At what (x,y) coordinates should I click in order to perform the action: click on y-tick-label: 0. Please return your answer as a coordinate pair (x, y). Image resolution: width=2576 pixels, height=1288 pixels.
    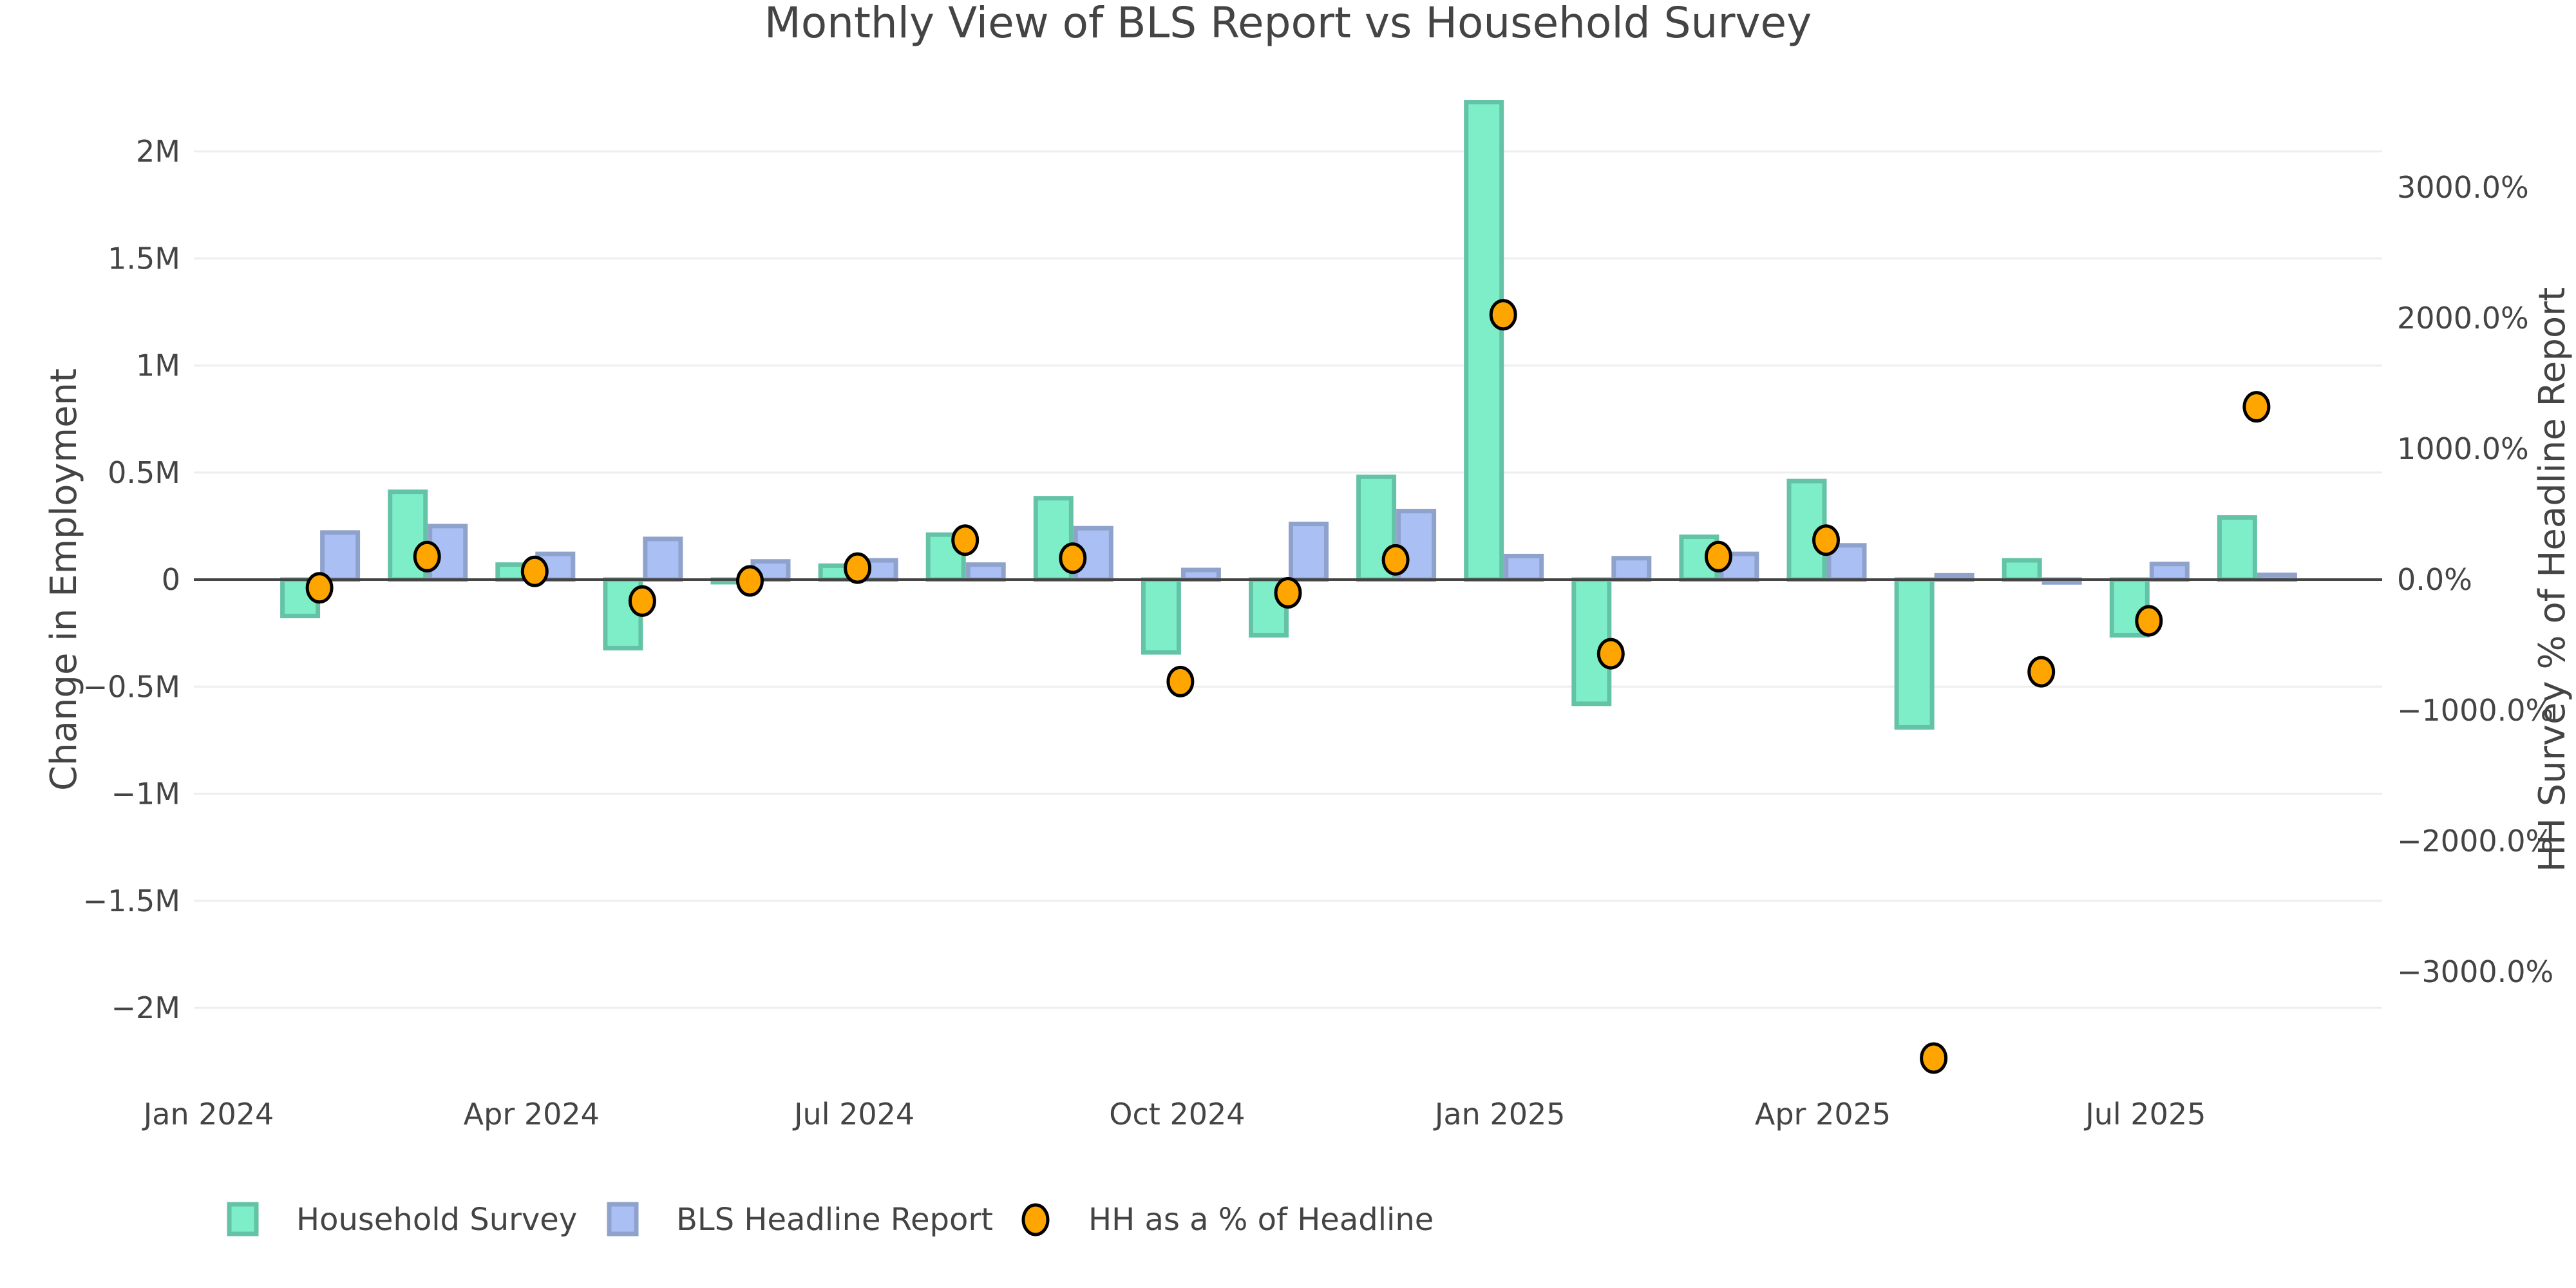
    Looking at the image, I should click on (171, 579).